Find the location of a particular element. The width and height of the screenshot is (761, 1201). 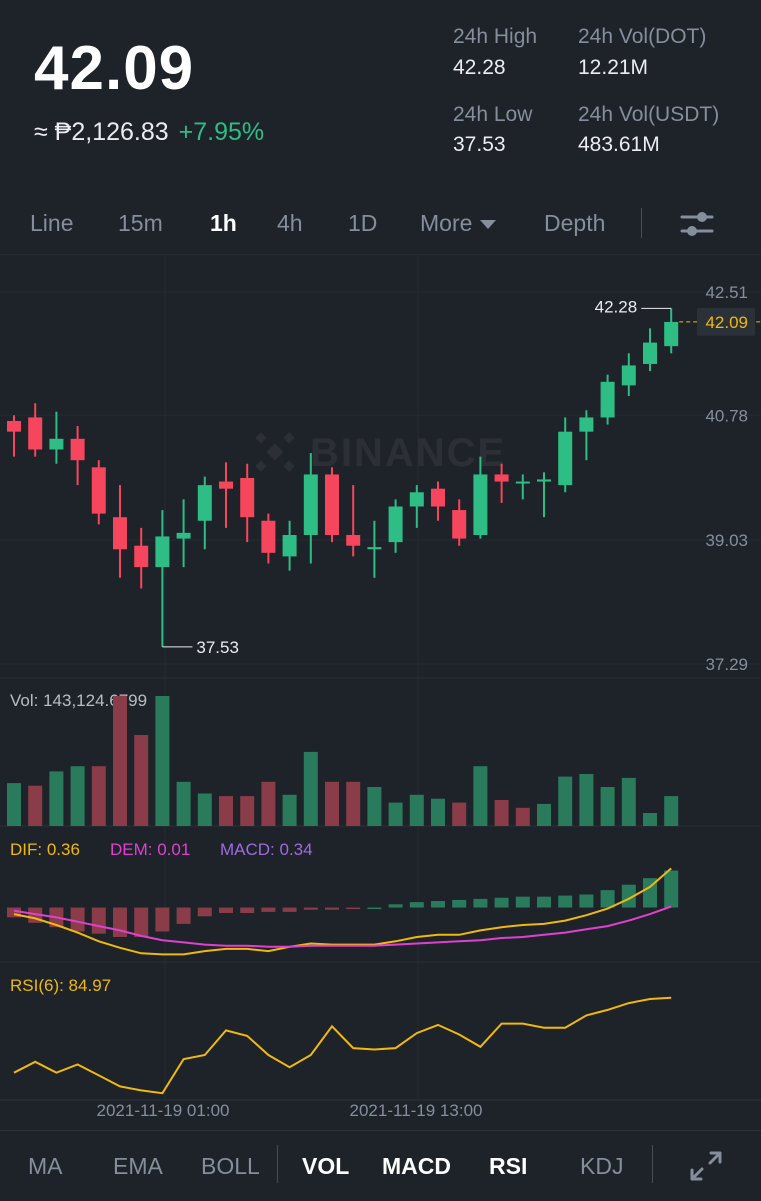

stat-high-label: 24h High is located at coordinates (495, 36).